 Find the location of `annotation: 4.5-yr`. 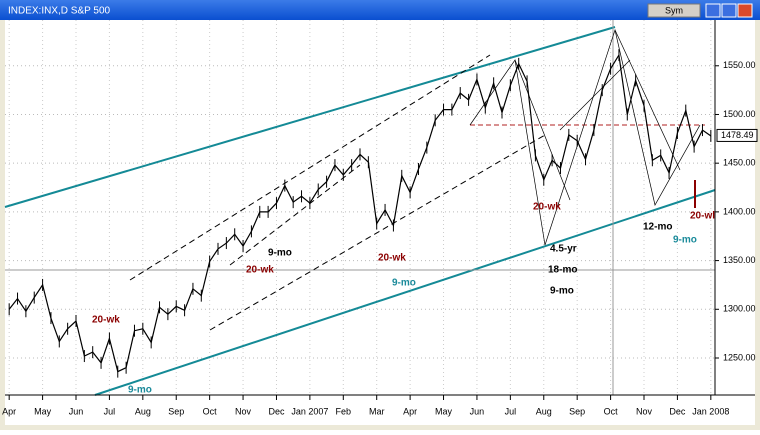

annotation: 4.5-yr is located at coordinates (563, 249).